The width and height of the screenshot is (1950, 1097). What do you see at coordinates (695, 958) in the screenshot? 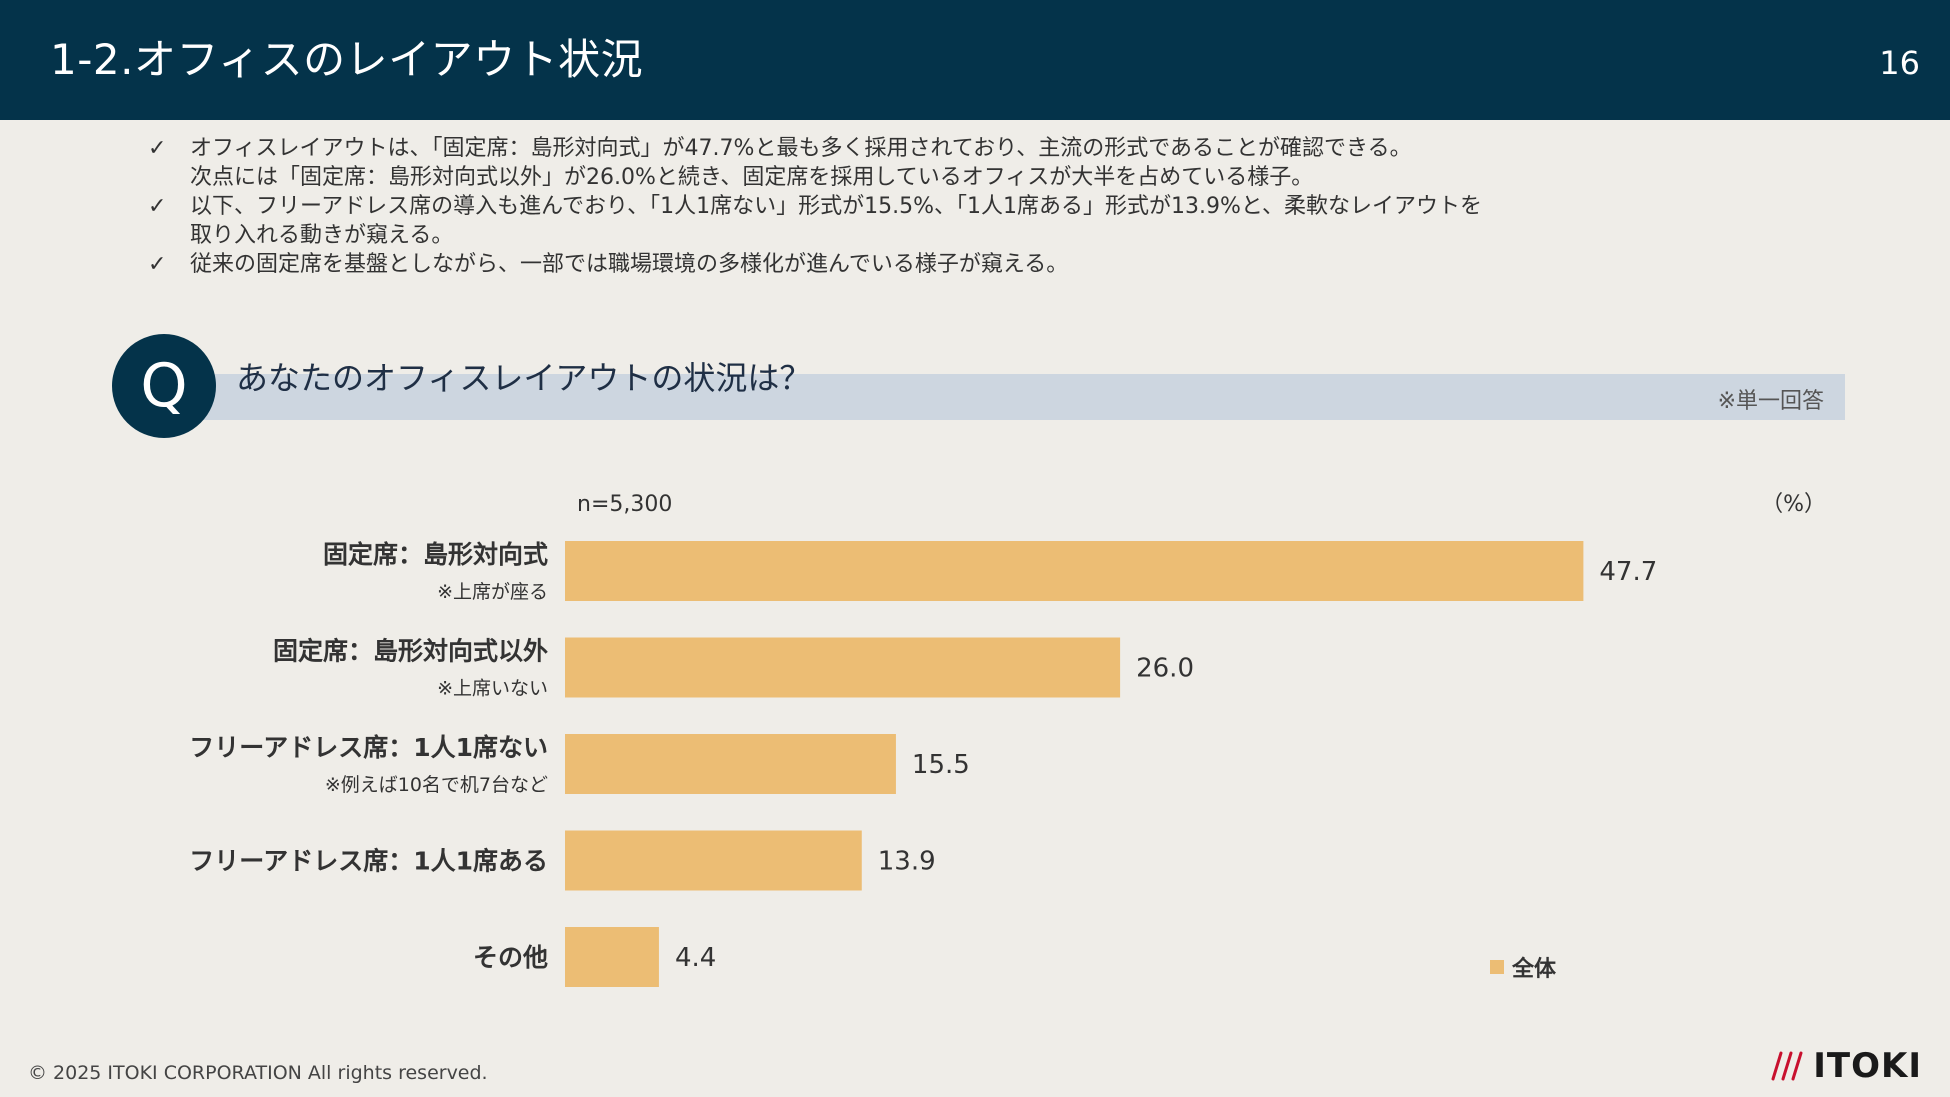
I see `value-label-4: 4.4` at bounding box center [695, 958].